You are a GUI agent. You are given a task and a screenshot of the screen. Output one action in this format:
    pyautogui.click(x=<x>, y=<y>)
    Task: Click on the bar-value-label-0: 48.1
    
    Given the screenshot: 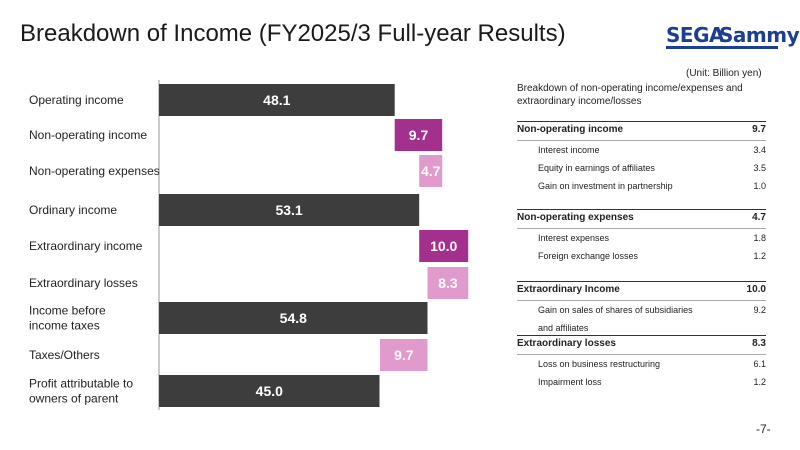 What is the action you would take?
    pyautogui.click(x=276, y=100)
    